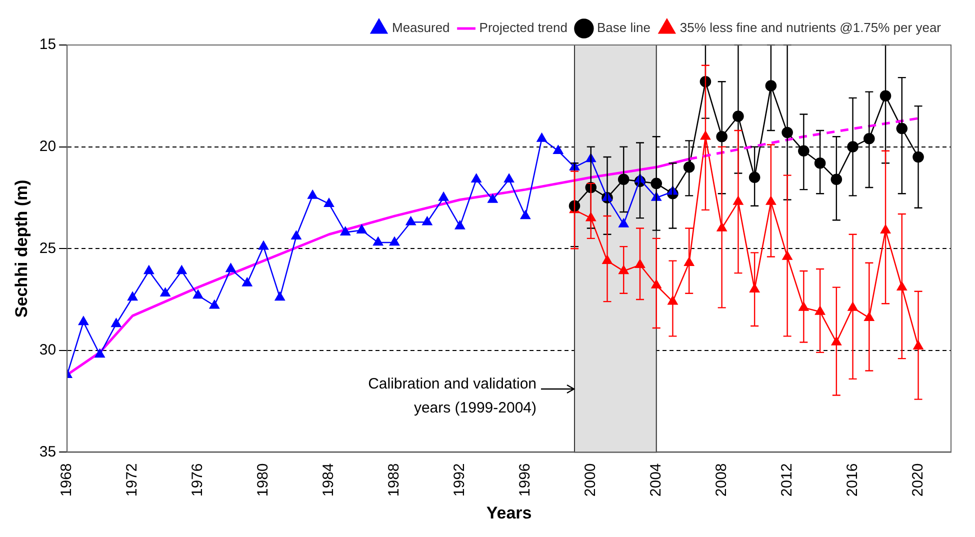 The height and width of the screenshot is (537, 975). I want to click on x-tick-label: 2000, so click(591, 480).